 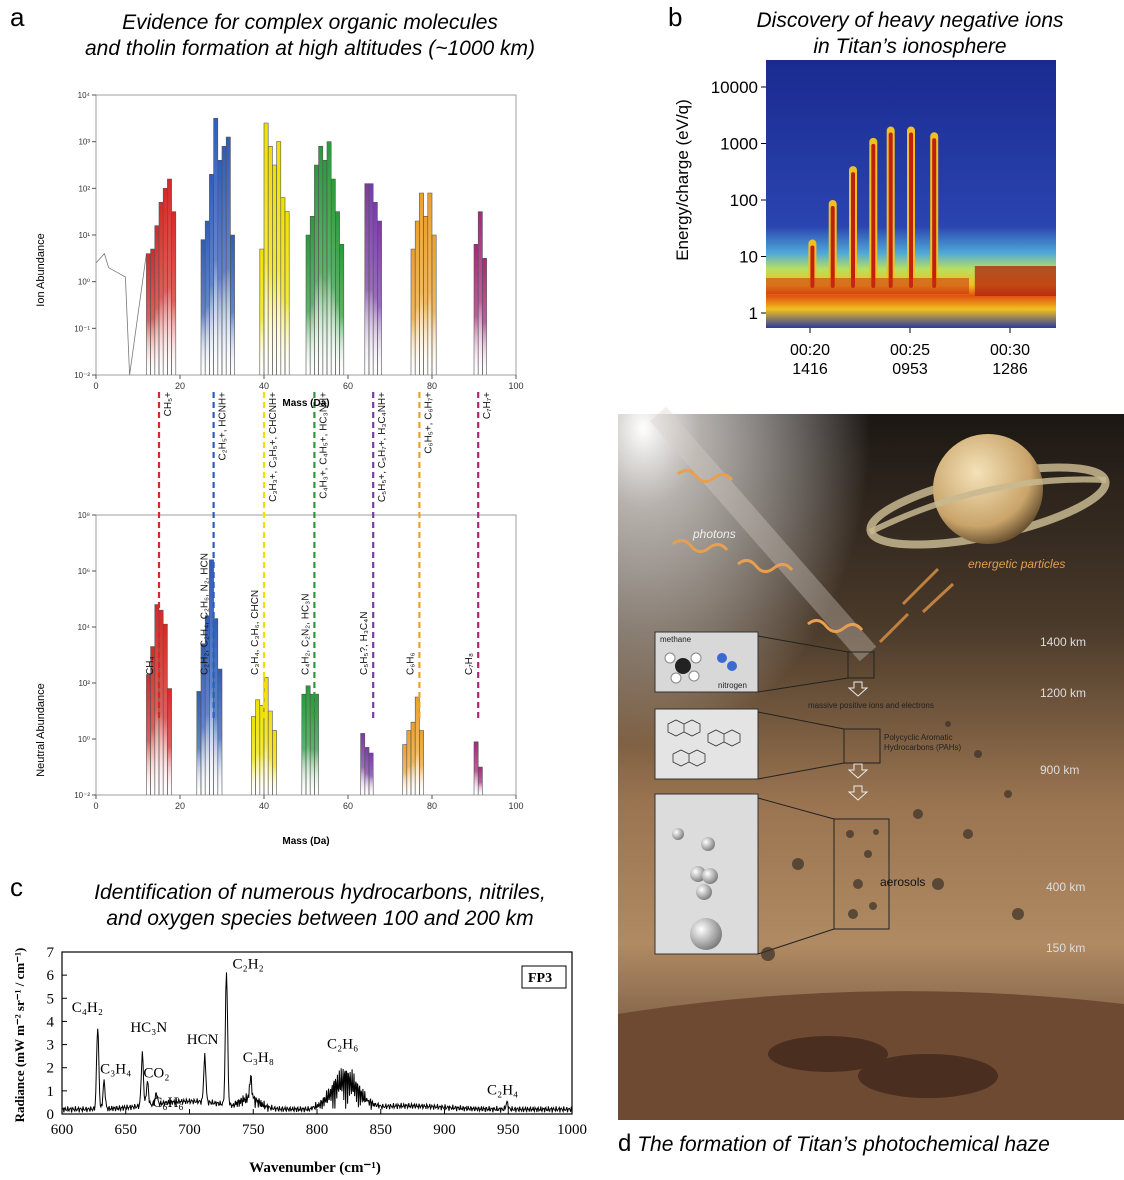 What do you see at coordinates (167, 1103) in the screenshot?
I see `peak-label: C₆H₆` at bounding box center [167, 1103].